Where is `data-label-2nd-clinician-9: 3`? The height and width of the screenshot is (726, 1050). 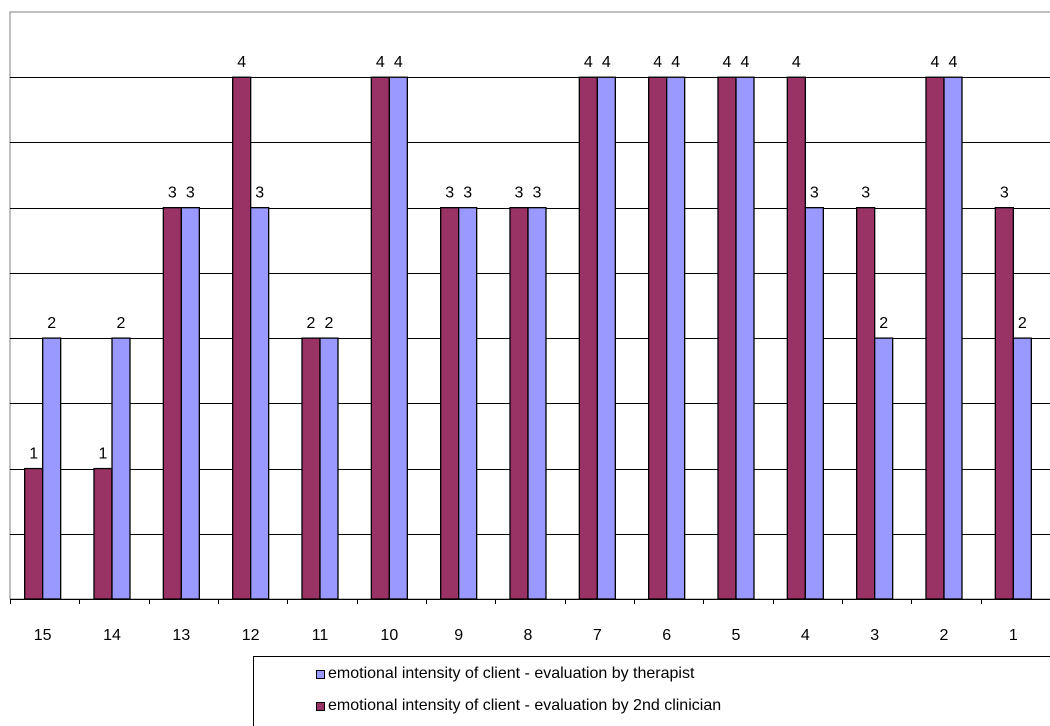 data-label-2nd-clinician-9: 3 is located at coordinates (449, 193).